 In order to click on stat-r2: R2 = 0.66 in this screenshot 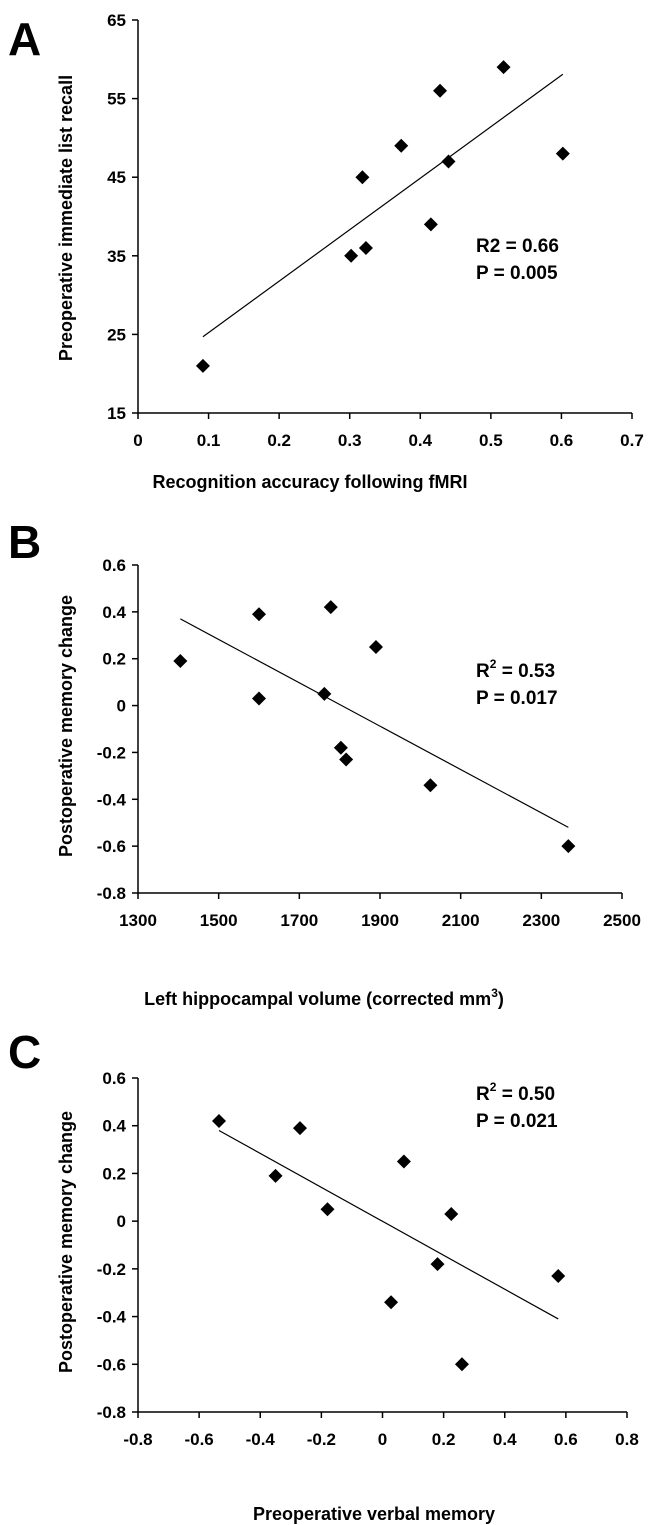, I will do `click(517, 246)`.